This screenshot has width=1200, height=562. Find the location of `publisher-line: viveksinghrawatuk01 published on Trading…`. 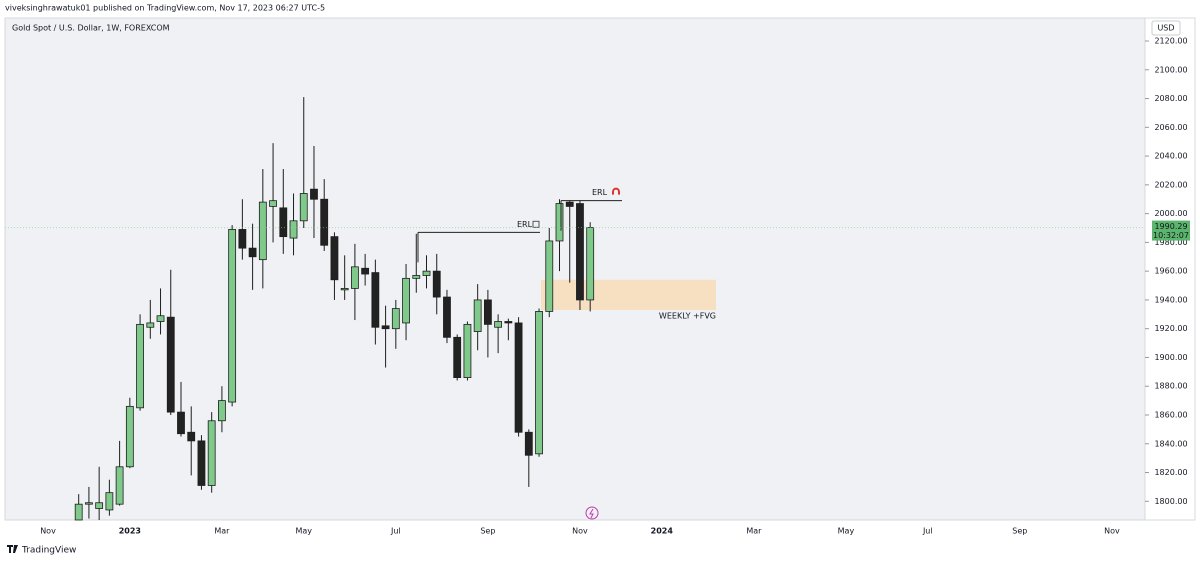

publisher-line: viveksinghrawatuk01 published on Trading… is located at coordinates (165, 8).